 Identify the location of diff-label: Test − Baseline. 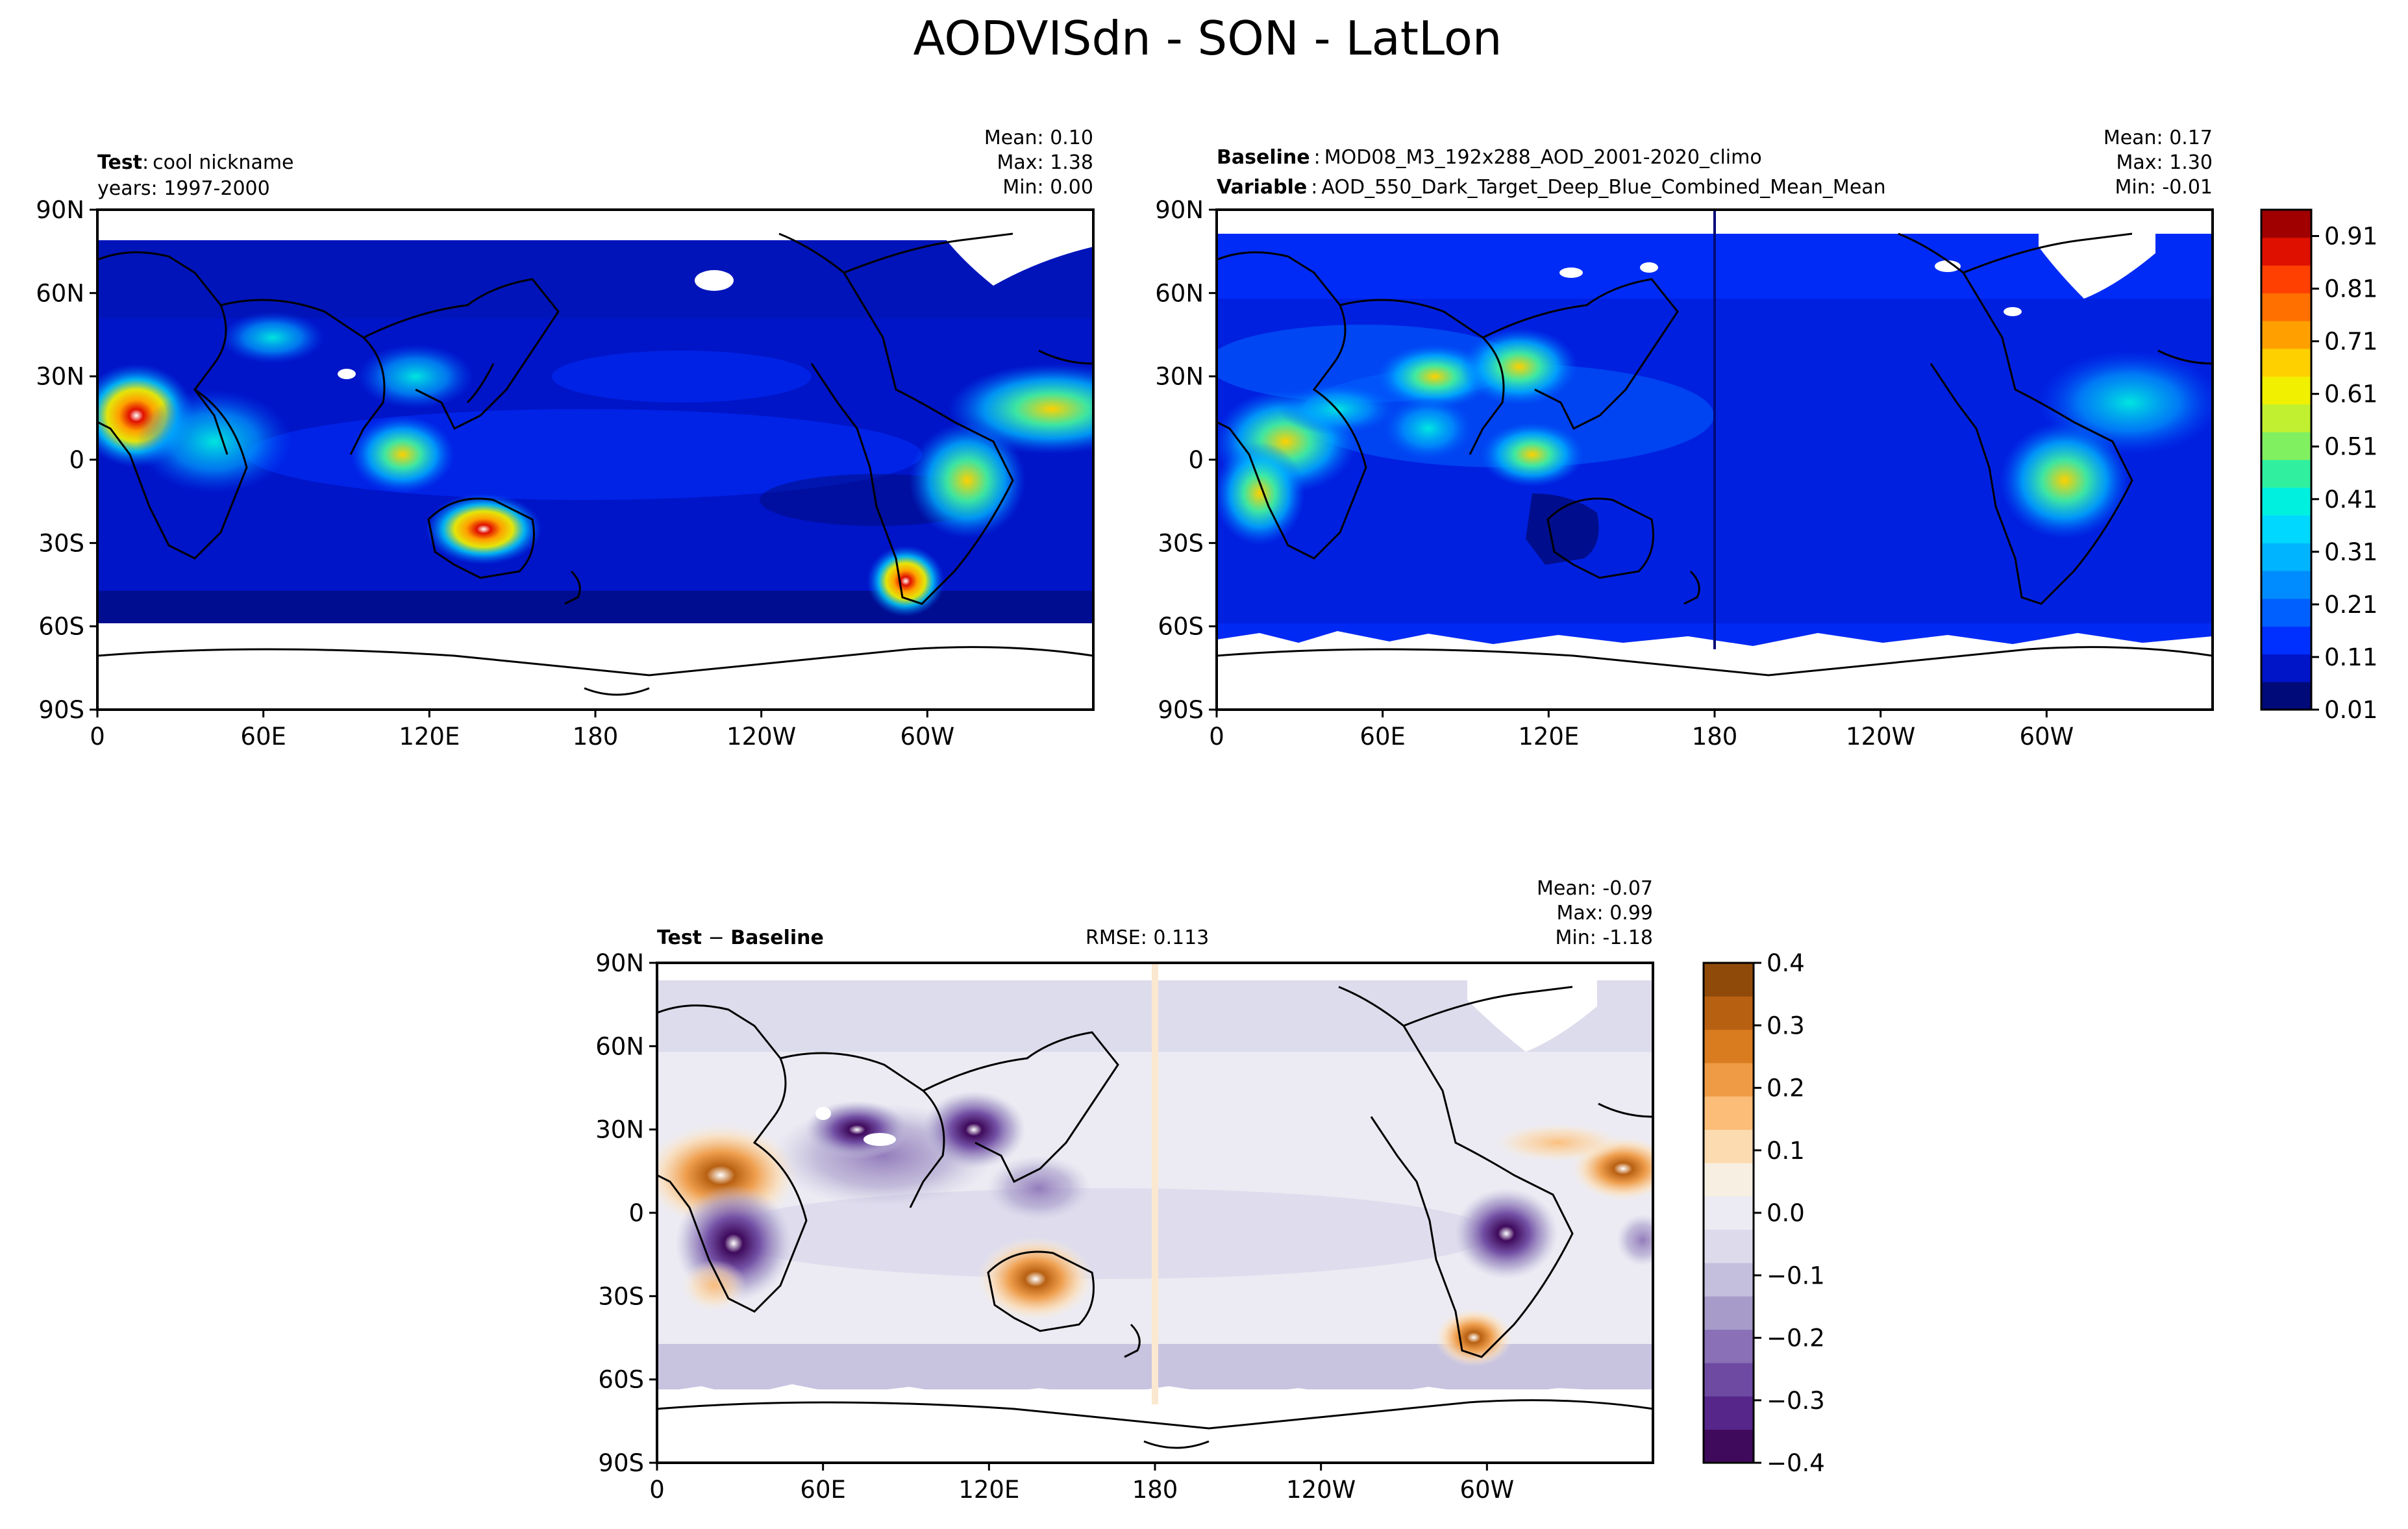
(740, 937).